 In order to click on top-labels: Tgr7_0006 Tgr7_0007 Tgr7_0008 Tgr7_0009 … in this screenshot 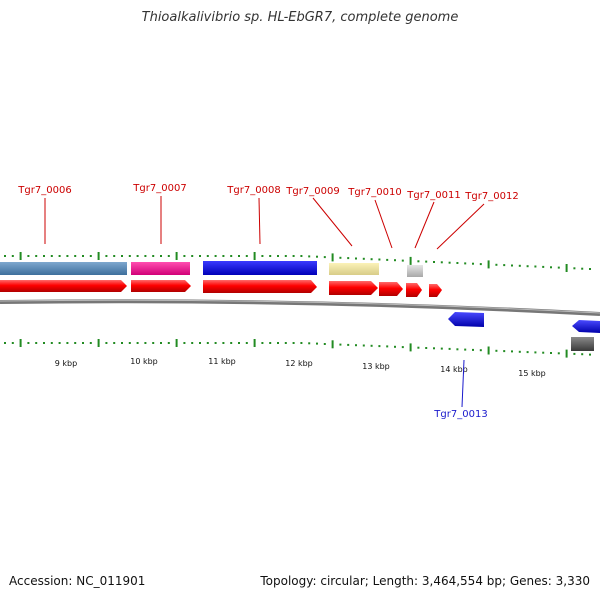, I will do `click(267, 192)`.